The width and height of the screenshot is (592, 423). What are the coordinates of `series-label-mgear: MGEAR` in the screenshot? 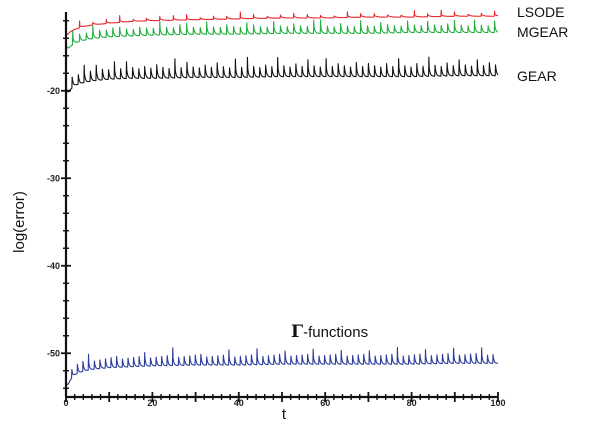 It's located at (542, 32).